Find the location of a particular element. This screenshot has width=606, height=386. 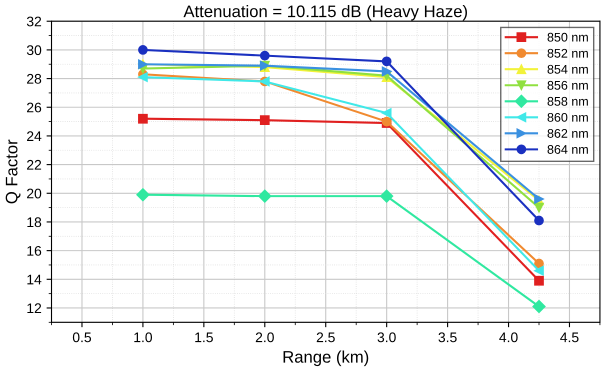

legend-label: 860 nm is located at coordinates (568, 117).